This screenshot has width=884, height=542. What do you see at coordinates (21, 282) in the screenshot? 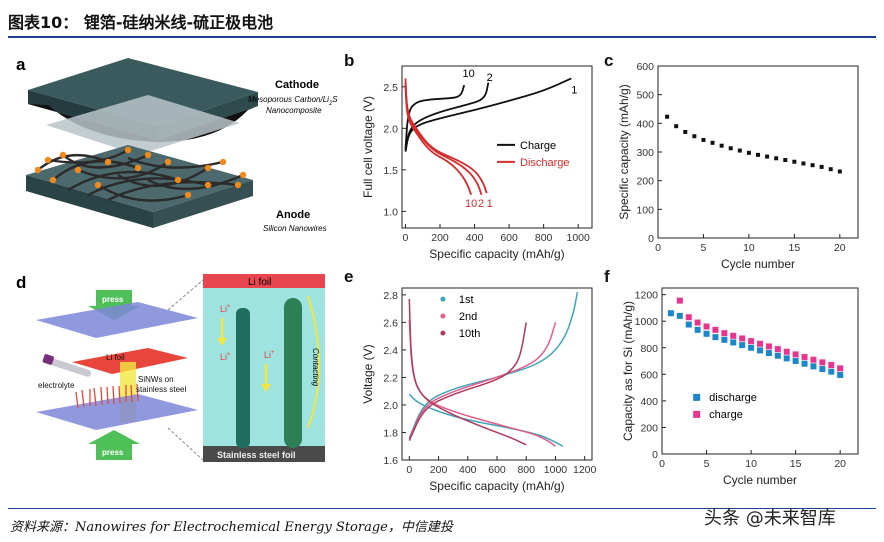
I see `panel-d-label: d` at bounding box center [21, 282].